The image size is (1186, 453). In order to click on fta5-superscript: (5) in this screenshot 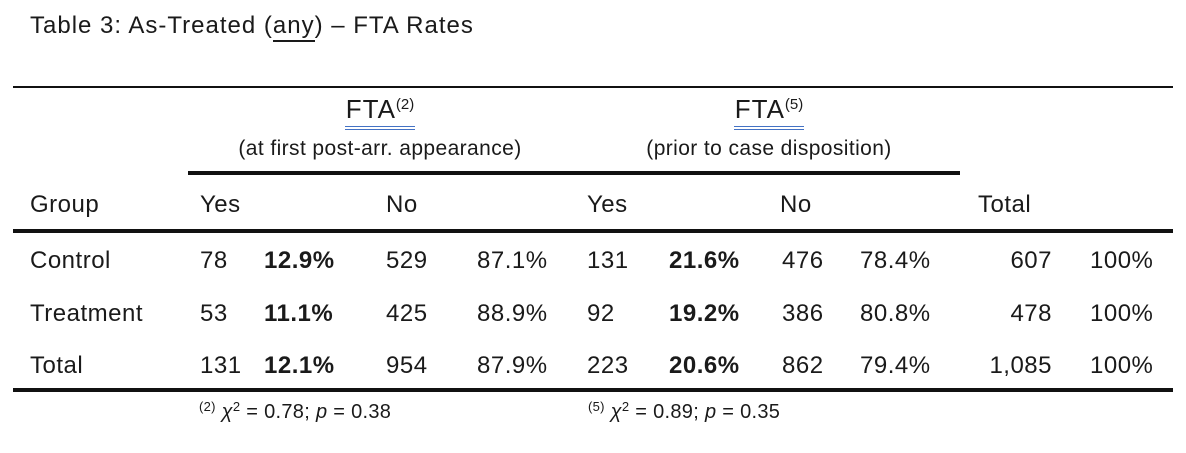, I will do `click(794, 104)`.